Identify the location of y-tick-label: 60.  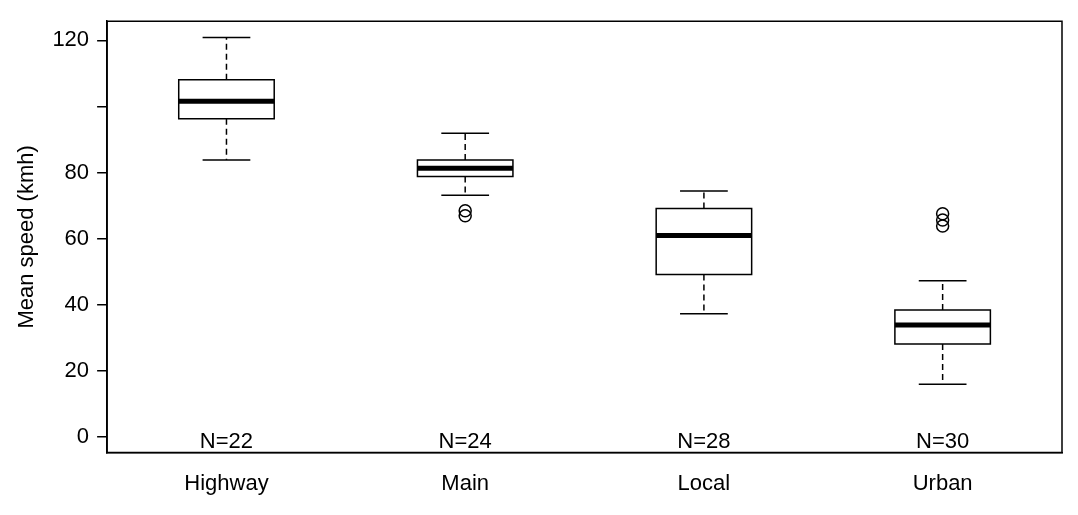
(77, 237).